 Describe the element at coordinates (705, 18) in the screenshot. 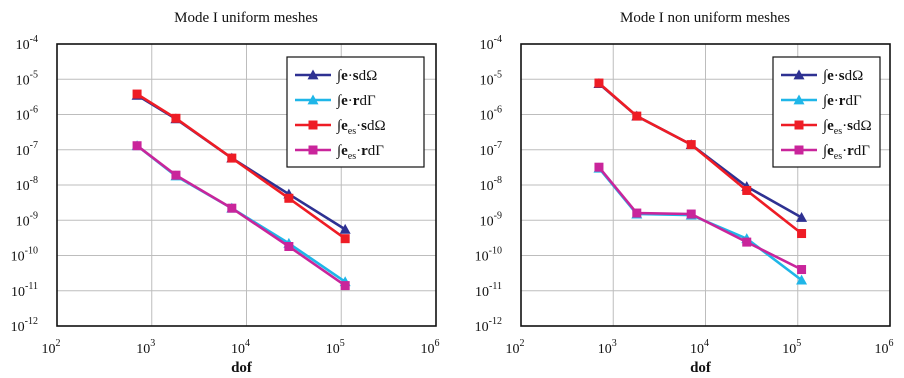

I see `chart-title: Mode I non uniform meshes` at that location.